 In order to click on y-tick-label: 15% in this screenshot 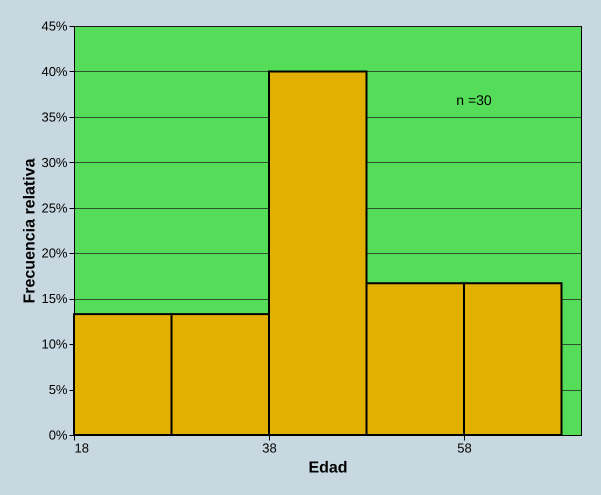, I will do `click(54, 298)`.